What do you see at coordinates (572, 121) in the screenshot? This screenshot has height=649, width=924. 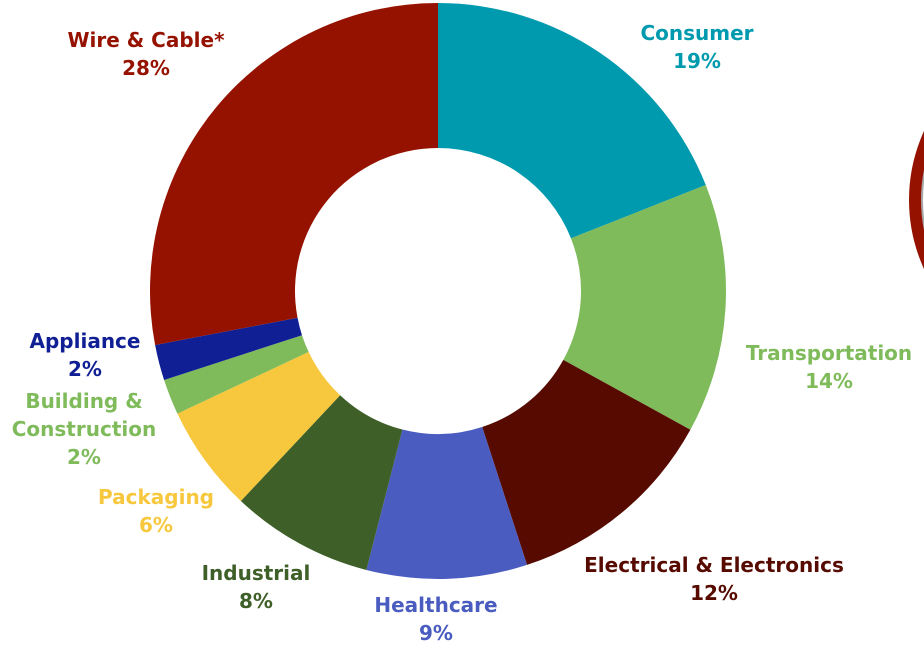 I see `slice-consumer` at bounding box center [572, 121].